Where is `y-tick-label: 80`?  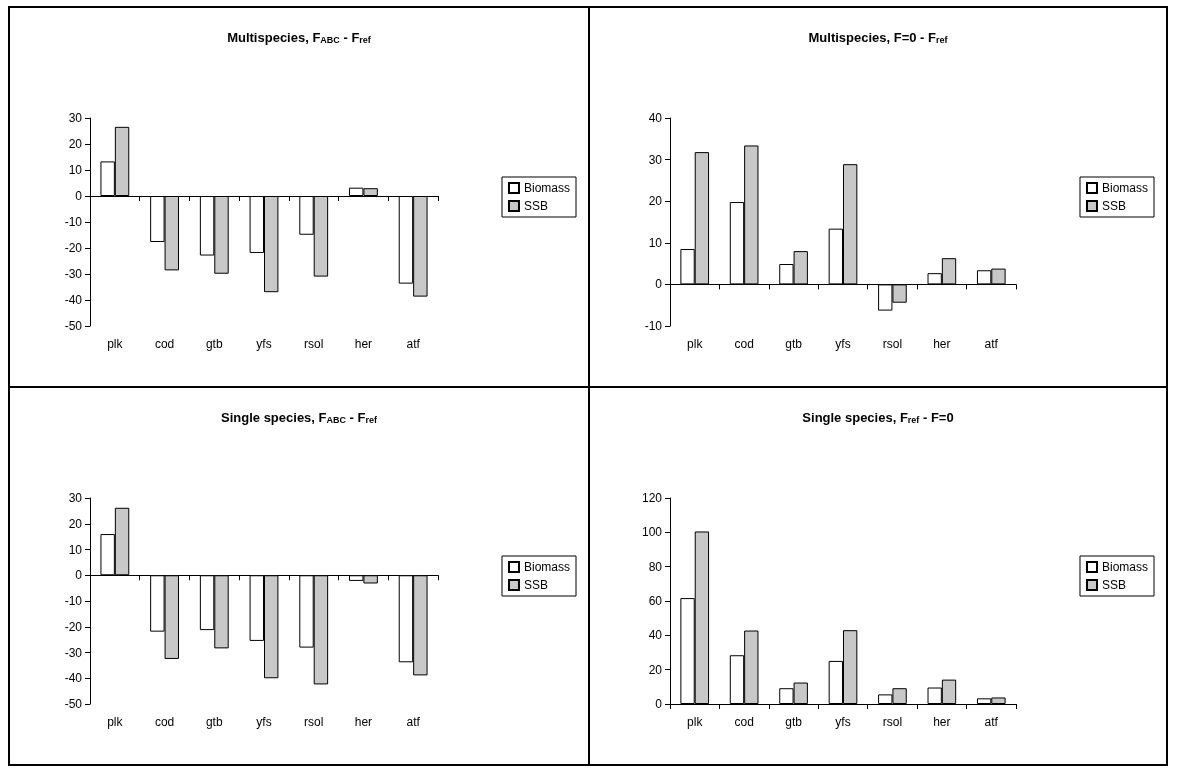
y-tick-label: 80 is located at coordinates (655, 566).